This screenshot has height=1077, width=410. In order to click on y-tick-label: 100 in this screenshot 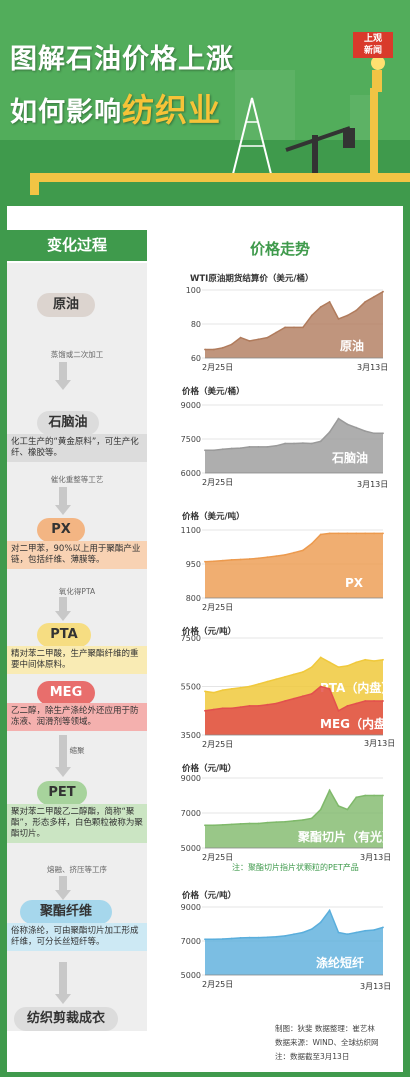, I will do `click(193, 290)`.